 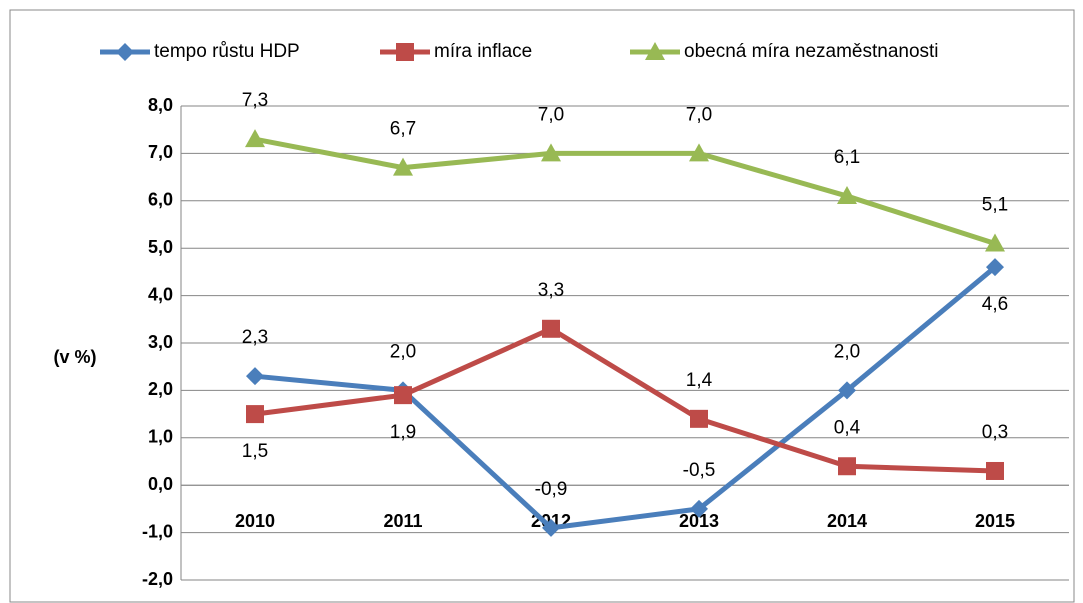 I want to click on y-tick-label: 6,0, so click(x=160, y=200).